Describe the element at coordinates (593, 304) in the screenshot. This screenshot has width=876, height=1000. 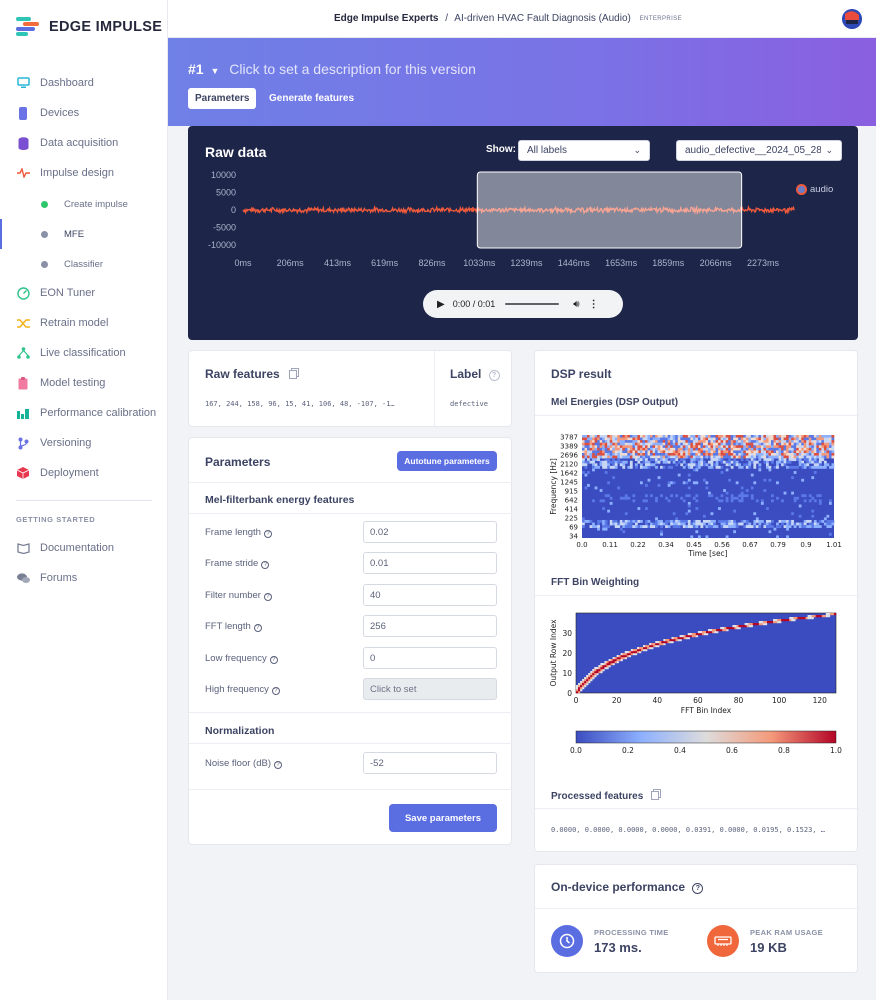
I see `more-options-icon: ⋮` at that location.